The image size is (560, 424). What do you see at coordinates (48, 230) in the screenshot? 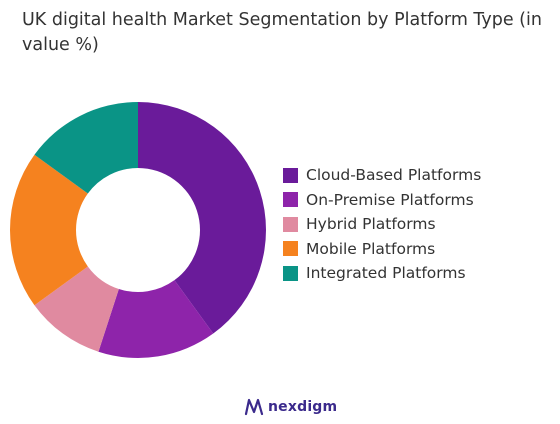
I see `donut-slice-mobile-platforms` at bounding box center [48, 230].